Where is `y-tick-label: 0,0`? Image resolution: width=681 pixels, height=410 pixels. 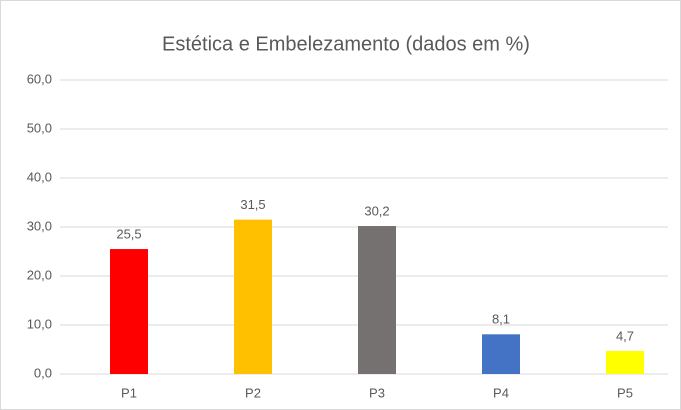
y-tick-label: 0,0 is located at coordinates (43, 372).